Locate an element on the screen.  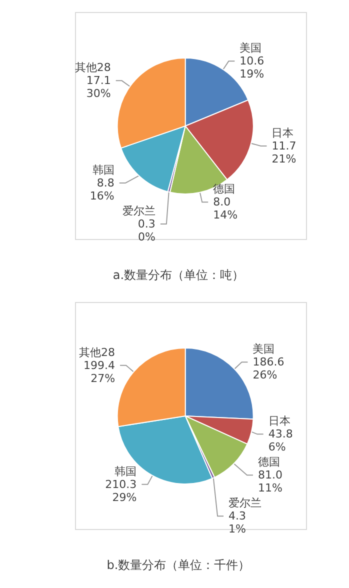
text: a.数量分布（单位：吨） is located at coordinates (178, 275).